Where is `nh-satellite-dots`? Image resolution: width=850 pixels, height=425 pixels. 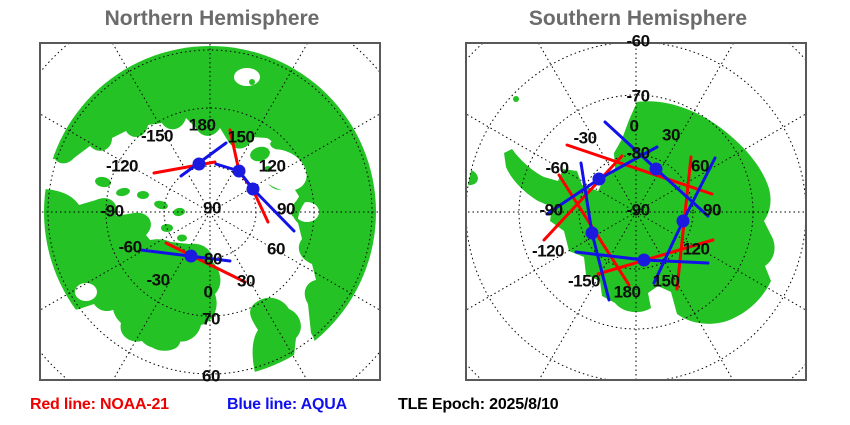
nh-satellite-dots is located at coordinates (222, 210).